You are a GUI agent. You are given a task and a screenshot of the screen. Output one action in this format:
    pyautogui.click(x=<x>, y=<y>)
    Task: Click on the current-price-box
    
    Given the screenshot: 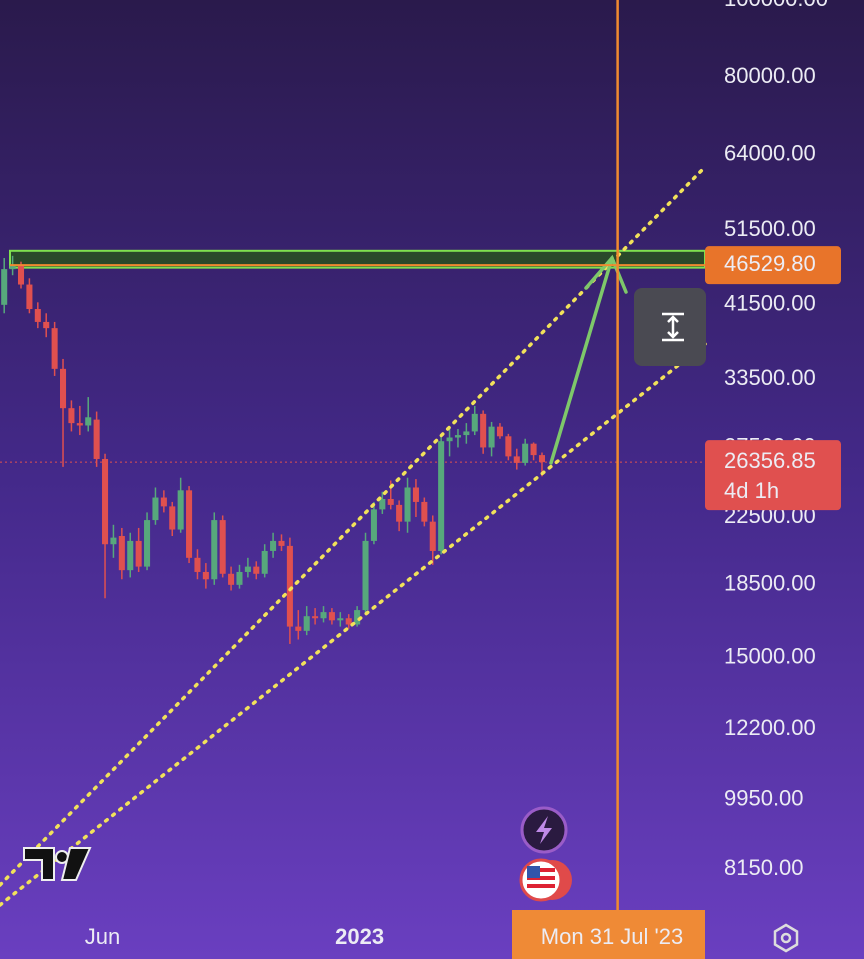 What is the action you would take?
    pyautogui.click(x=773, y=475)
    